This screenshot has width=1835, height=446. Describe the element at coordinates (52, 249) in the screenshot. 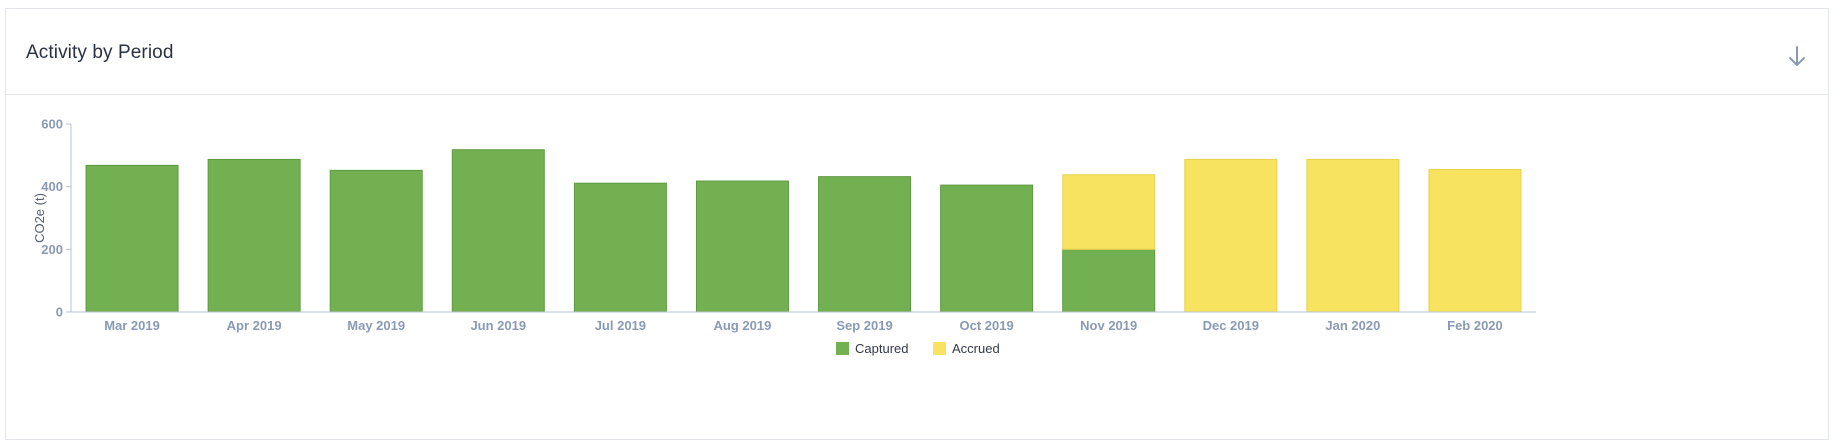

I see `y-tick-label: 200` at that location.